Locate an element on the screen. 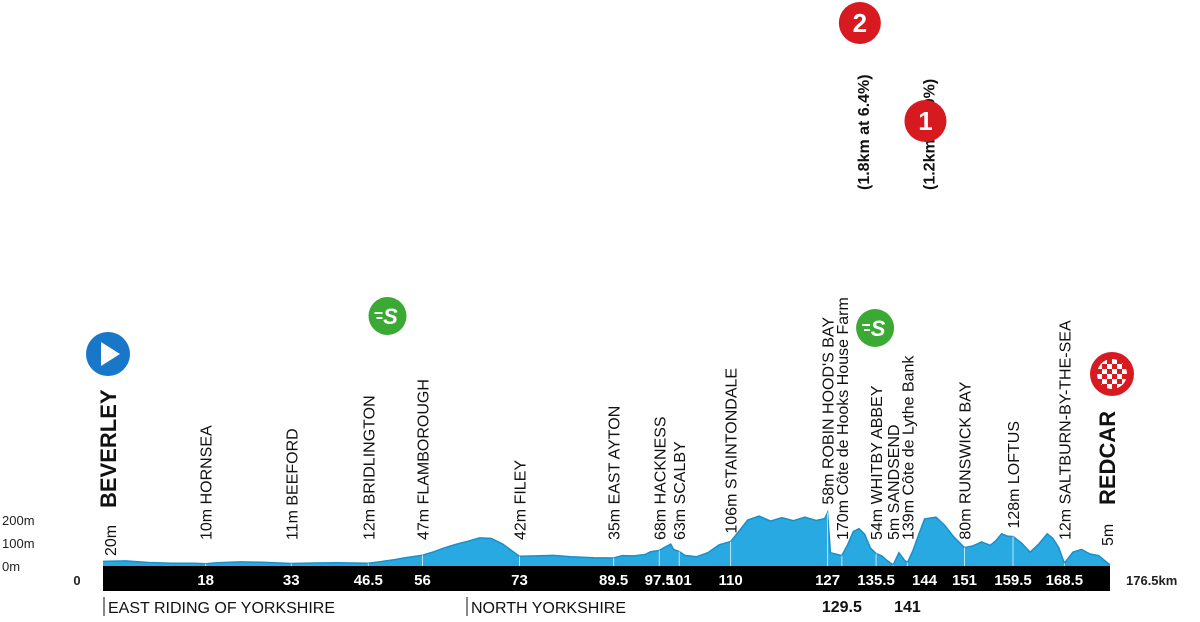  place-label: 170m Côte de Hooks House Farm is located at coordinates (843, 418).